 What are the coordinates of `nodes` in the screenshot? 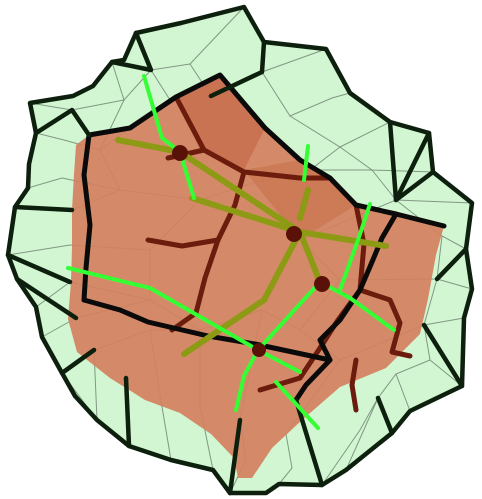 It's located at (251, 251).